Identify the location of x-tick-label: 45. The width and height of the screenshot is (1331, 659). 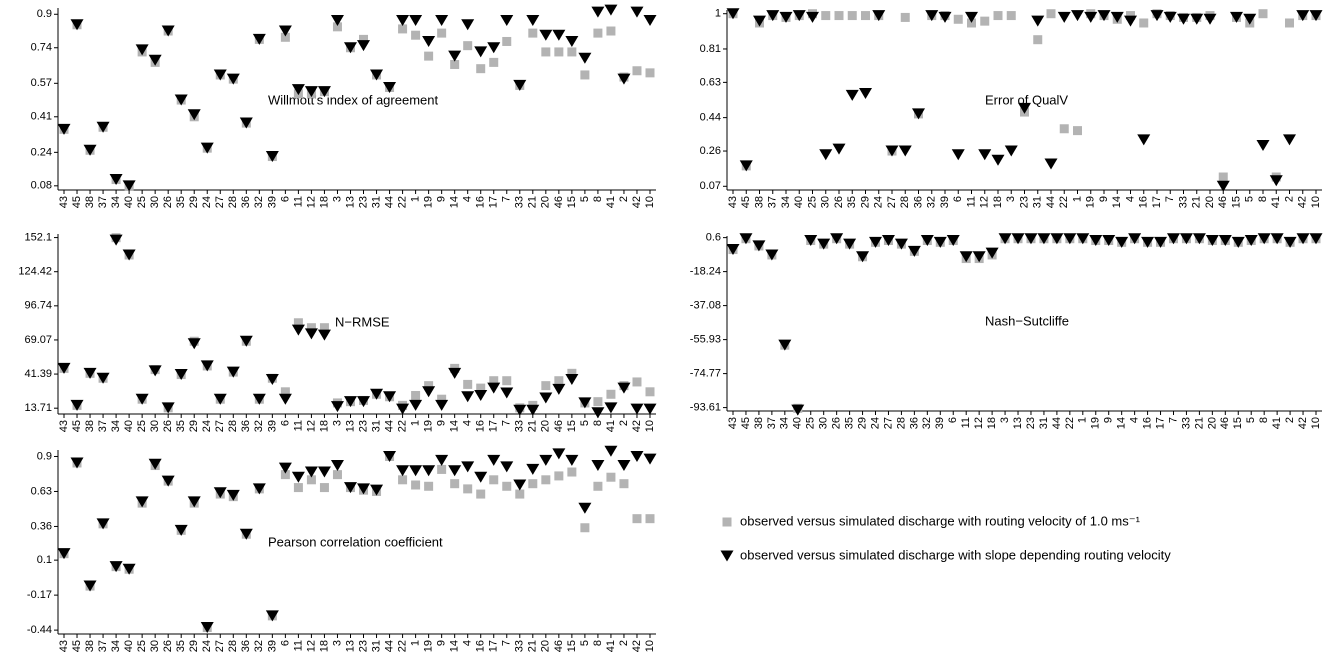
(77, 202).